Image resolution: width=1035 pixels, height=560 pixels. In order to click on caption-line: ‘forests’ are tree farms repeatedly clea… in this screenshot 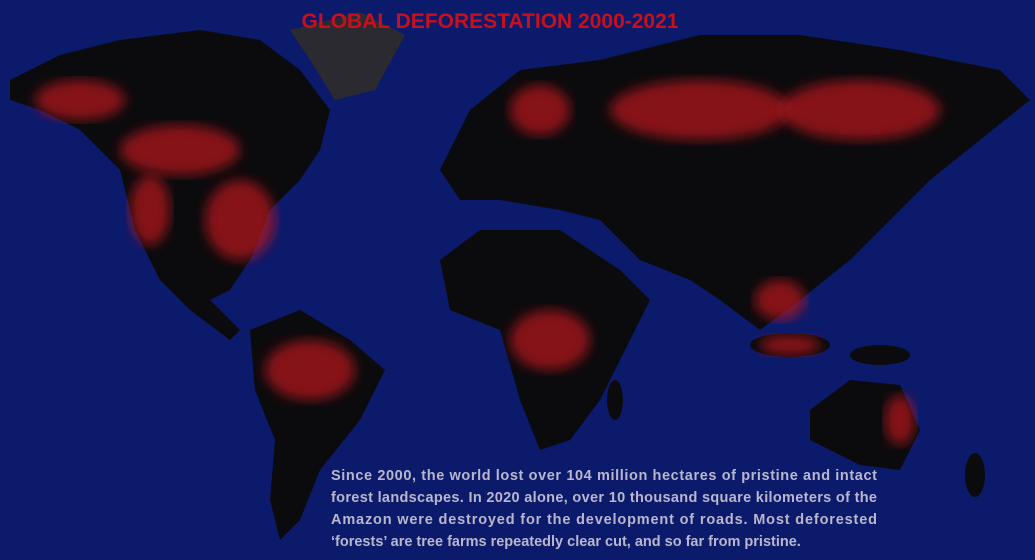, I will do `click(566, 542)`.